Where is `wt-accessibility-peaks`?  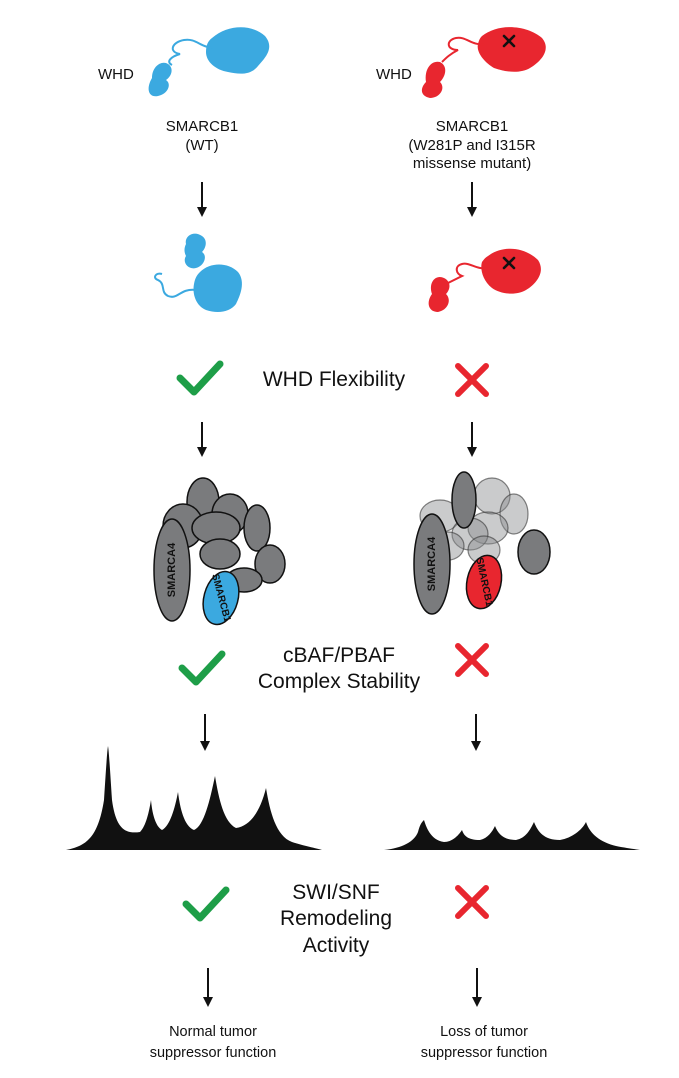
wt-accessibility-peaks is located at coordinates (194, 798).